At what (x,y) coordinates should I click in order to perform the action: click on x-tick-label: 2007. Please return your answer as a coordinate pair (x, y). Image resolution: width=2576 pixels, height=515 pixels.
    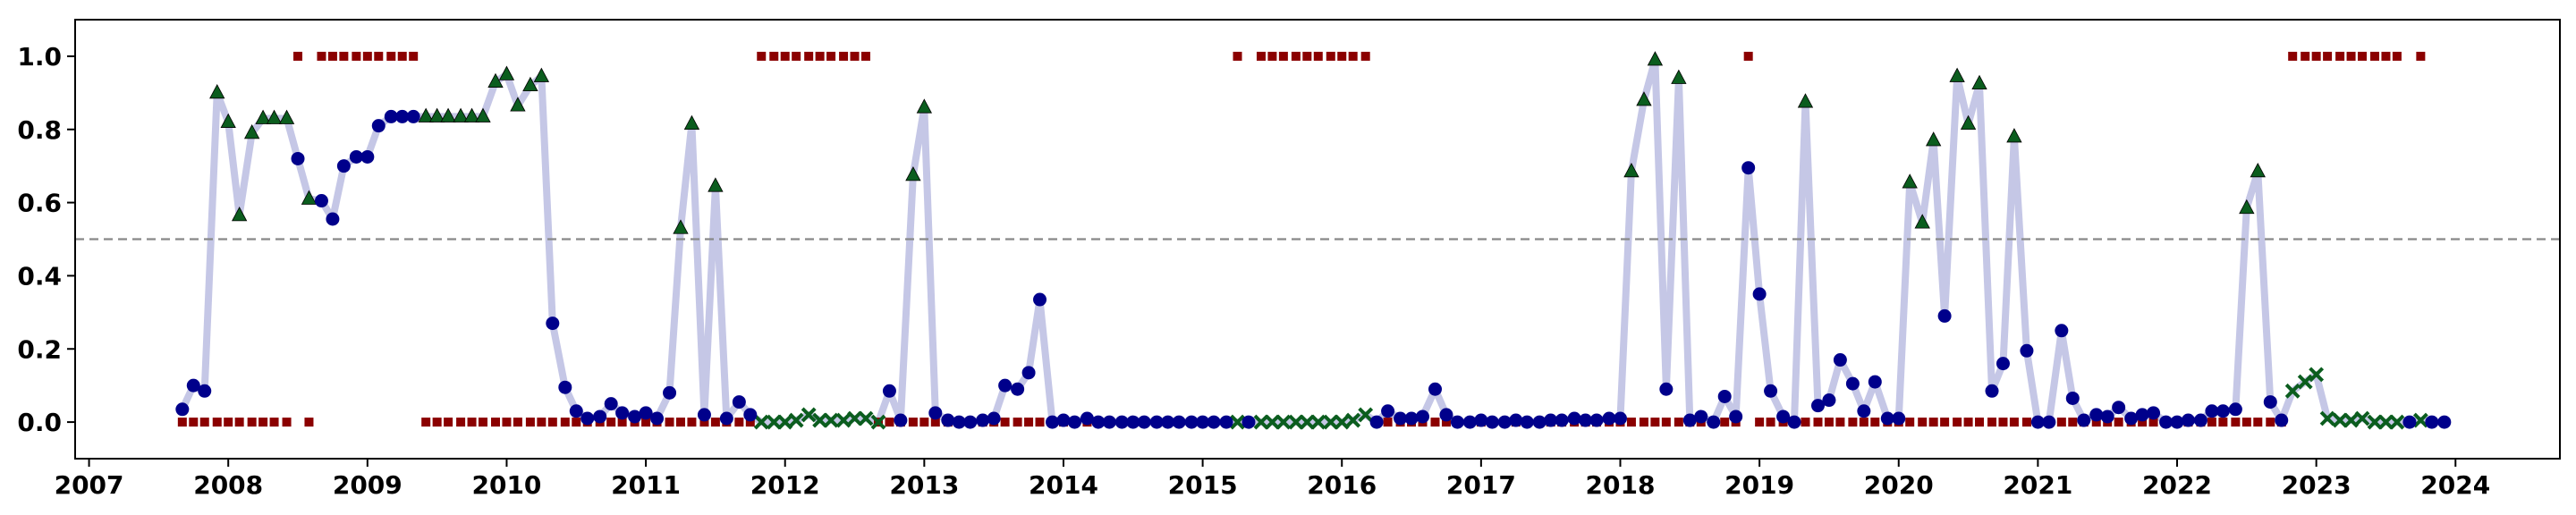
    Looking at the image, I should click on (89, 485).